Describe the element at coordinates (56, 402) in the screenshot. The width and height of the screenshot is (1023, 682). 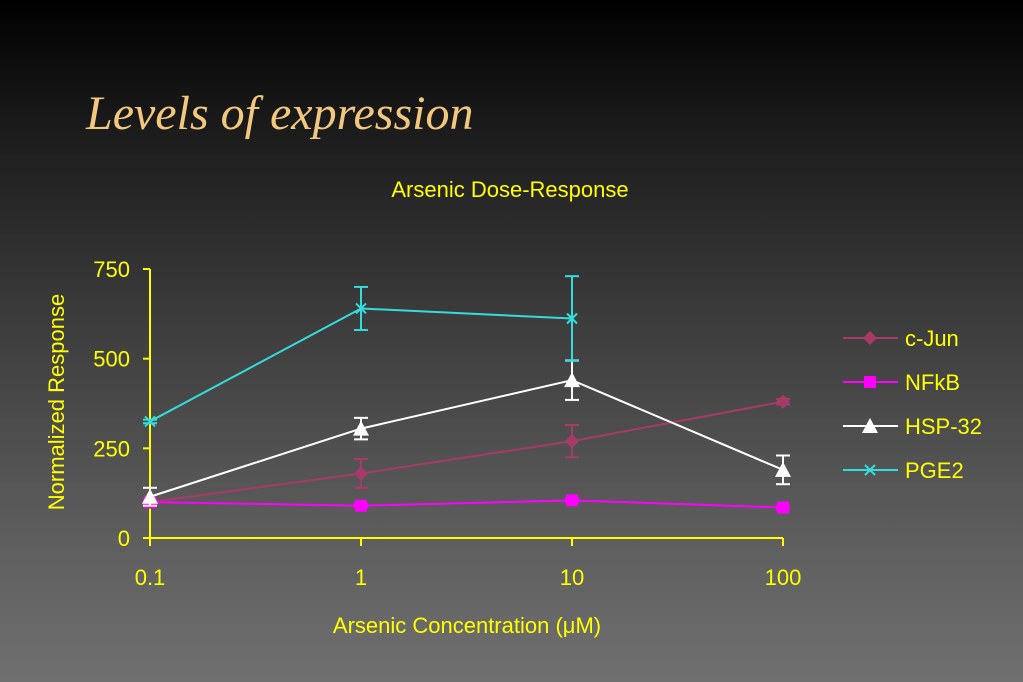
I see `y-axis-label: Normalized Response` at that location.